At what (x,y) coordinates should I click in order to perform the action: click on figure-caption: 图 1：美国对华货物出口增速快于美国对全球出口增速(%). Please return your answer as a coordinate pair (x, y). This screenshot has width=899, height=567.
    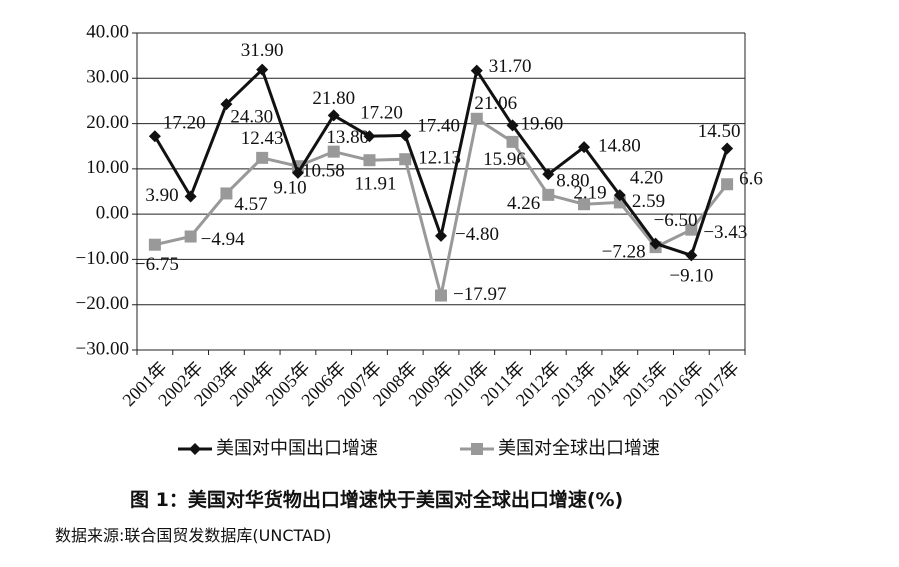
    Looking at the image, I should click on (377, 500).